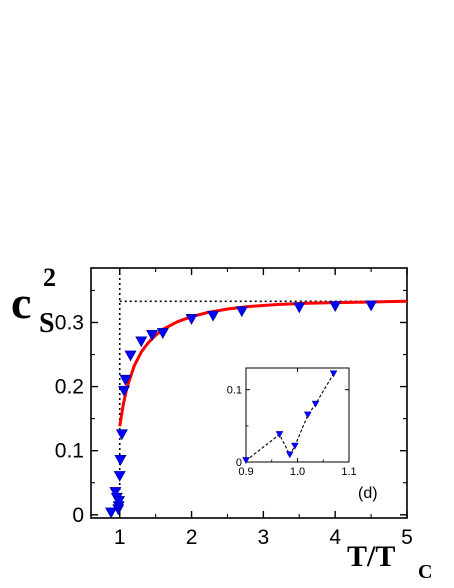 The height and width of the screenshot is (588, 454). I want to click on x-axis-label-sub: C, so click(425, 572).